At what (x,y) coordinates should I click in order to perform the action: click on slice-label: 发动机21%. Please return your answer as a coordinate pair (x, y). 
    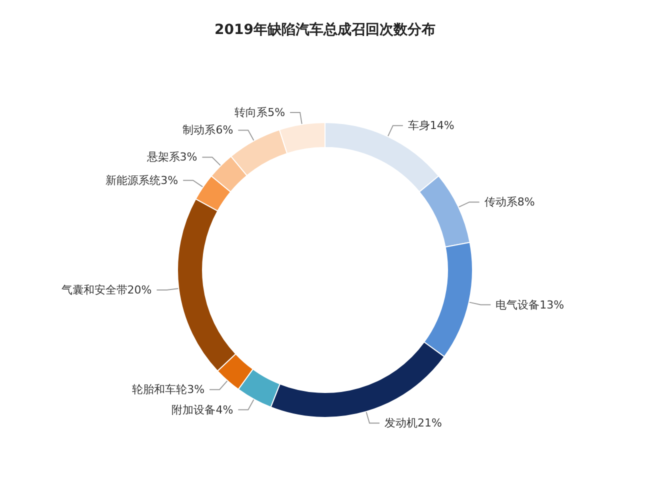
    Looking at the image, I should click on (413, 423).